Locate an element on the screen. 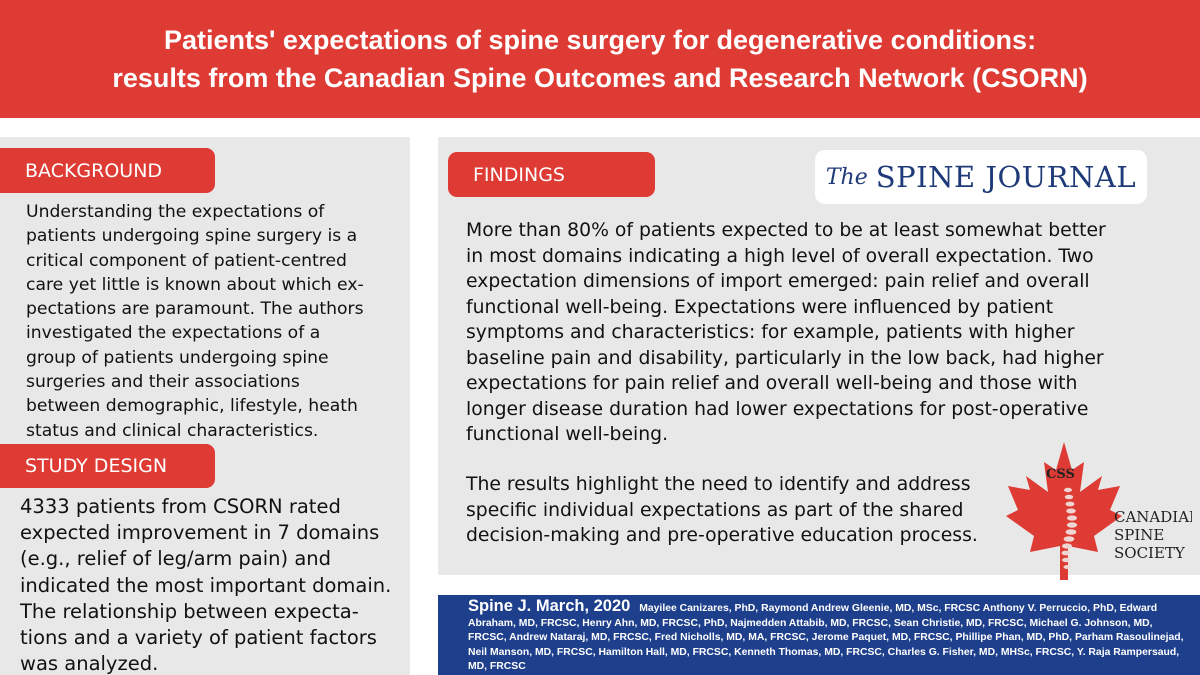  study-design-heading: STUDY DESIGN is located at coordinates (107, 466).